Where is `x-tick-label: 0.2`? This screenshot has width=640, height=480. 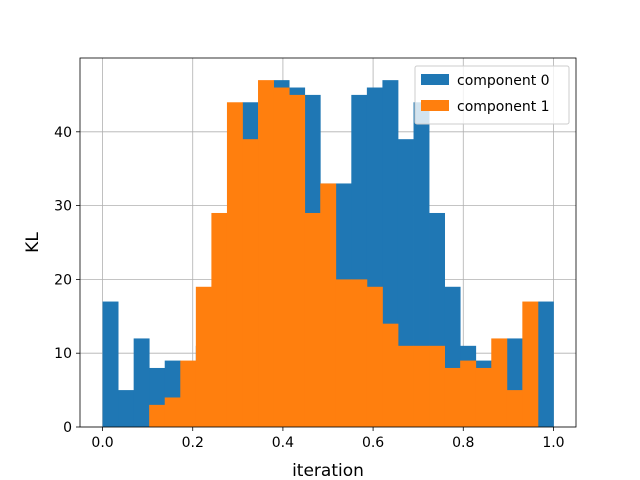 x-tick-label: 0.2 is located at coordinates (193, 443).